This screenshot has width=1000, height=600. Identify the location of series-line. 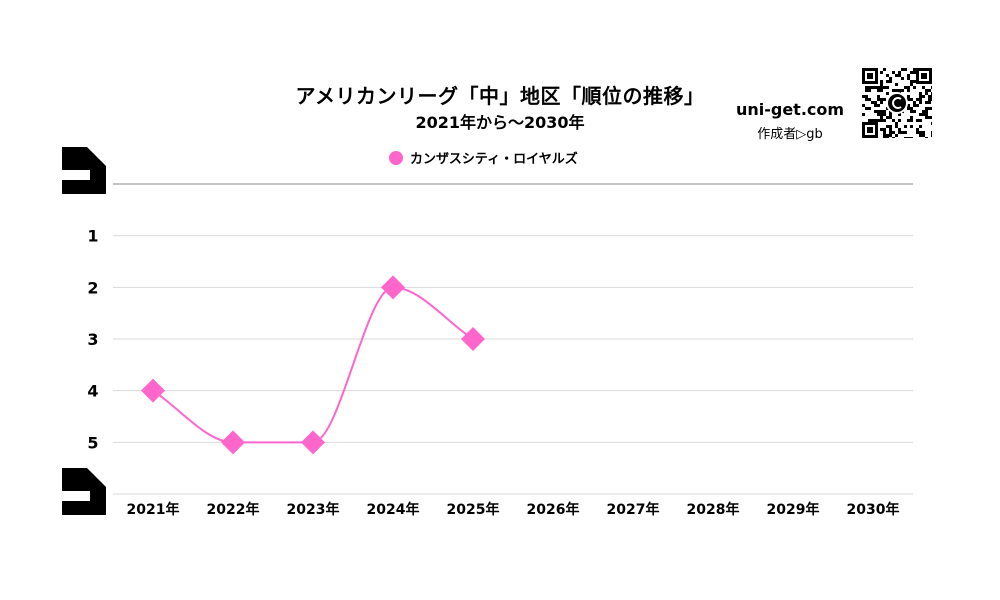
(313, 365).